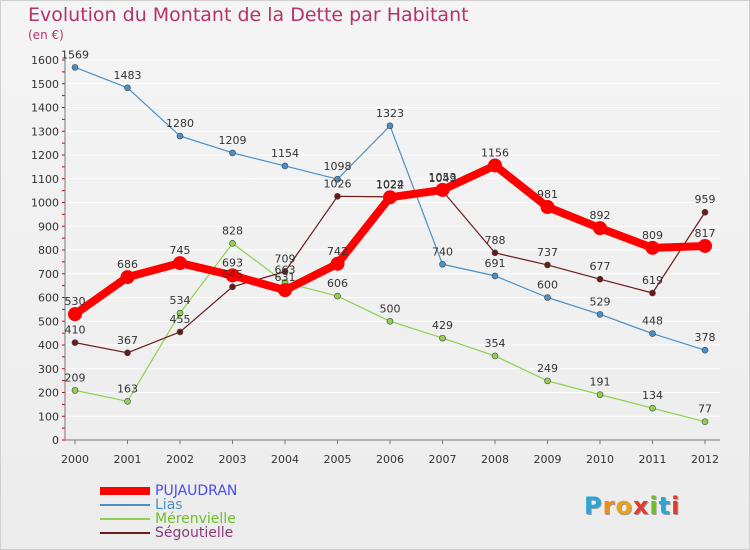 The height and width of the screenshot is (550, 750). I want to click on logo-letter: P, so click(593, 506).